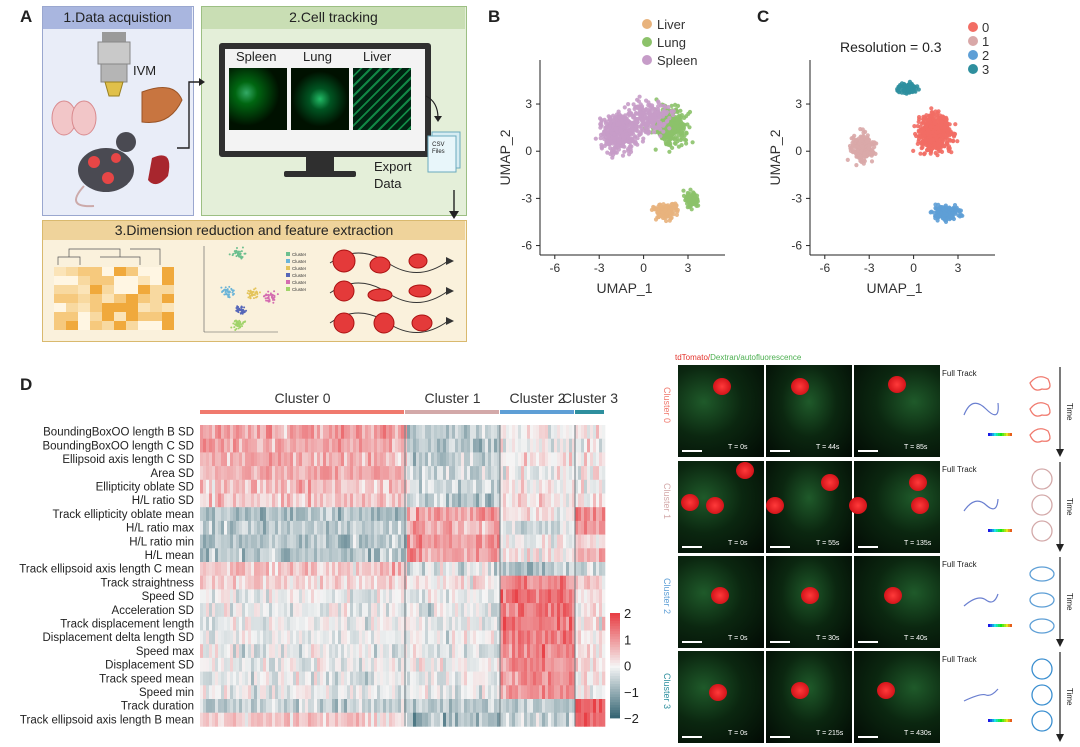 This screenshot has height=747, width=1080. What do you see at coordinates (109, 256) in the screenshot?
I see `mini-dendrogram` at bounding box center [109, 256].